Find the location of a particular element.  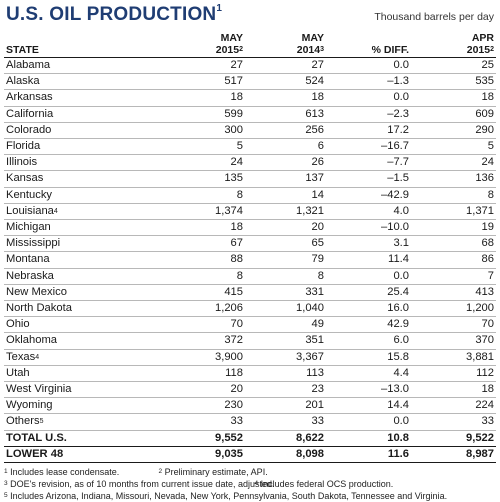

cell-state-text: Louisiana is located at coordinates (30, 210).